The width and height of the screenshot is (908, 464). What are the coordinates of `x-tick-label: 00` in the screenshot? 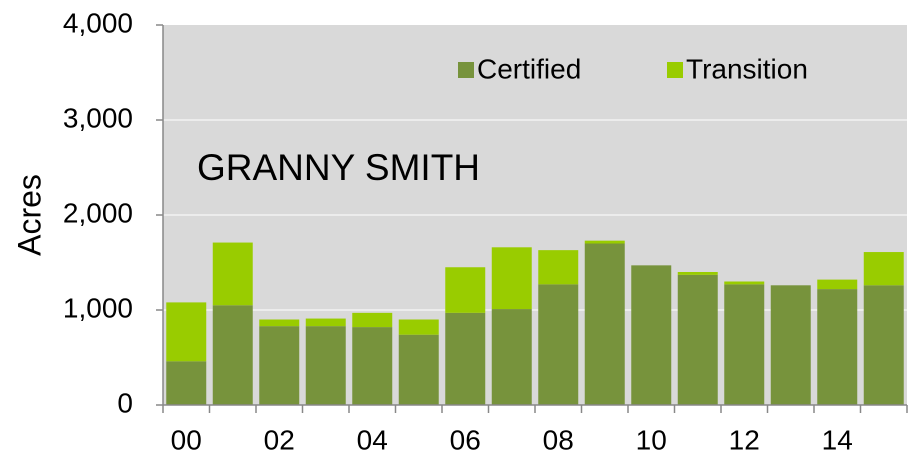 It's located at (186, 439).